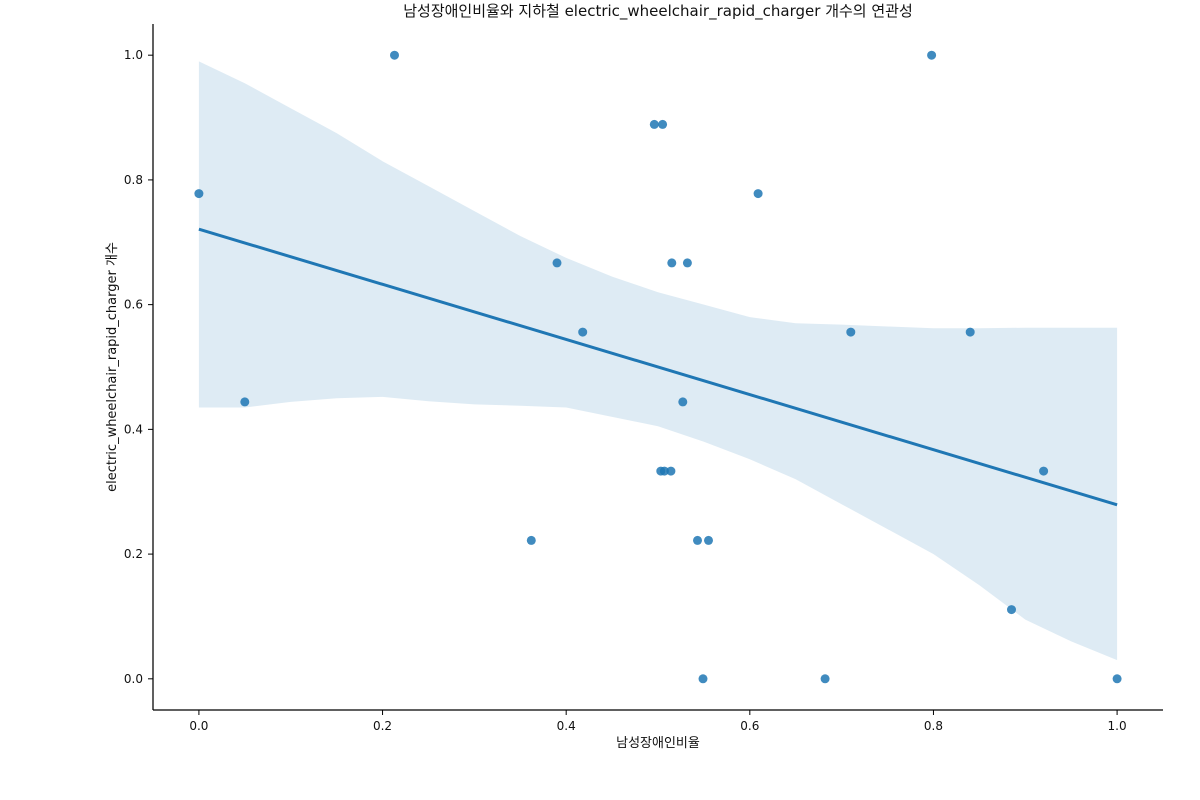  I want to click on y-axis-title: electric_wheelchair_rapid_charger 개수, so click(112, 367).